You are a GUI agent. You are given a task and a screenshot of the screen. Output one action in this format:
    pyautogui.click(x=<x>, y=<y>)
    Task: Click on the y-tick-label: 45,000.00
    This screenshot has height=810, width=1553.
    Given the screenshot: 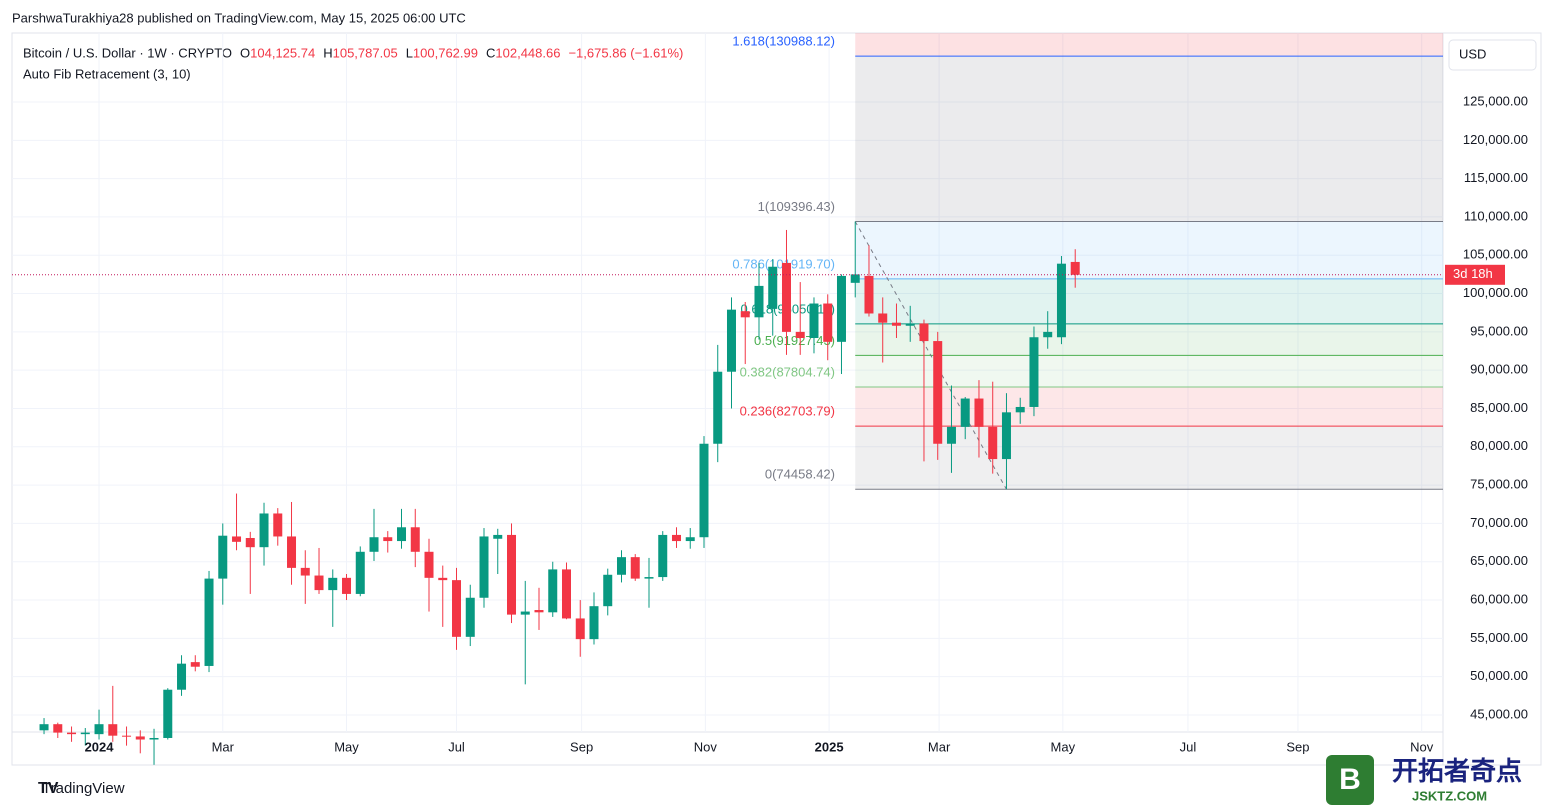 What is the action you would take?
    pyautogui.click(x=1499, y=713)
    